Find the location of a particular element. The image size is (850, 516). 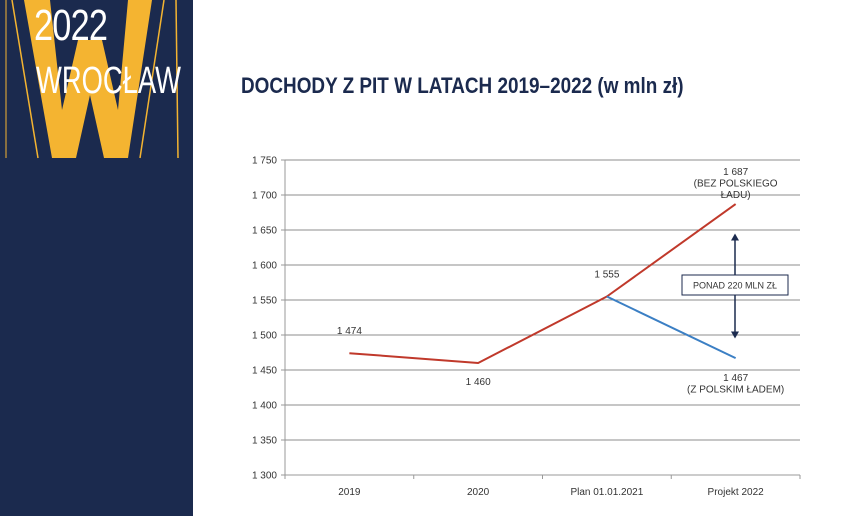

y-tick-label: 1 700 is located at coordinates (264, 196).